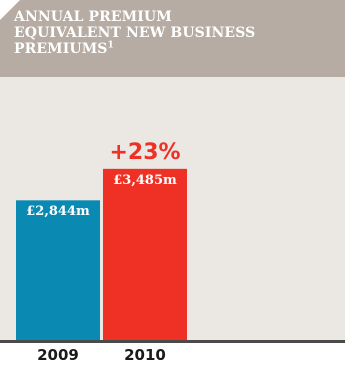  What do you see at coordinates (93, 17) in the screenshot?
I see `title-line-1: ANNUAL PREMIUM` at bounding box center [93, 17].